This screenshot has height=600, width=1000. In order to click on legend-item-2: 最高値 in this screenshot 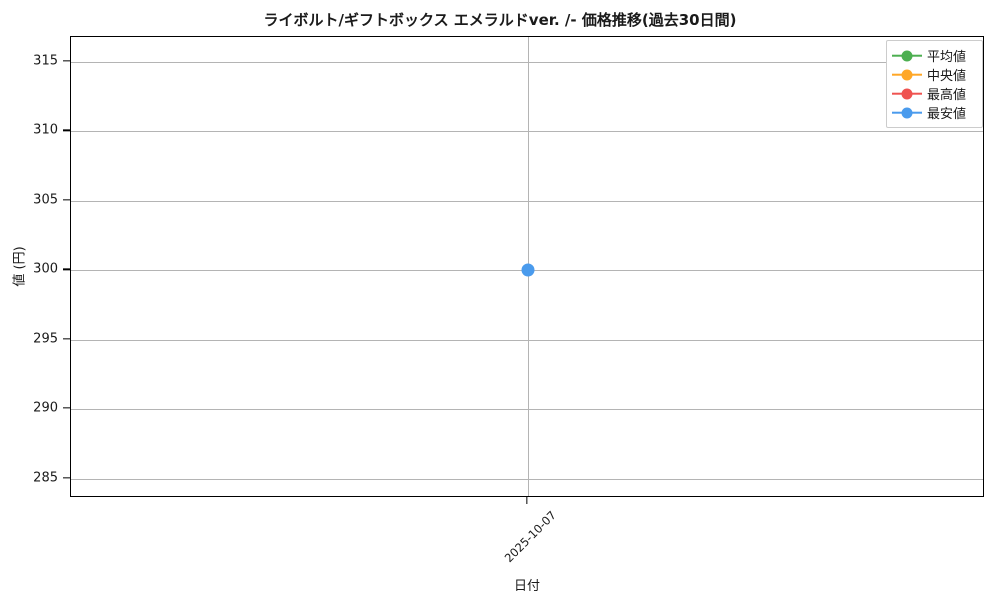, I will do `click(934, 93)`.